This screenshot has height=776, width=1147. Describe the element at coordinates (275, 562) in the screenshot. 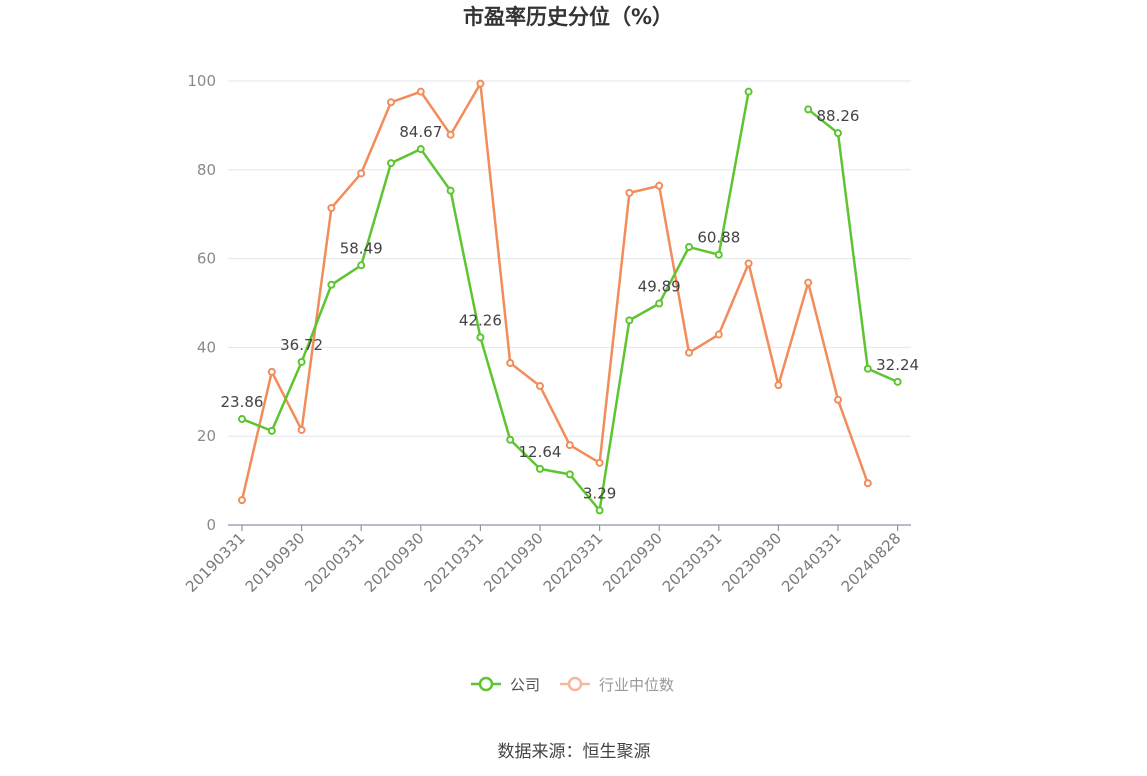

I see `x-tick-label: 20190930` at that location.